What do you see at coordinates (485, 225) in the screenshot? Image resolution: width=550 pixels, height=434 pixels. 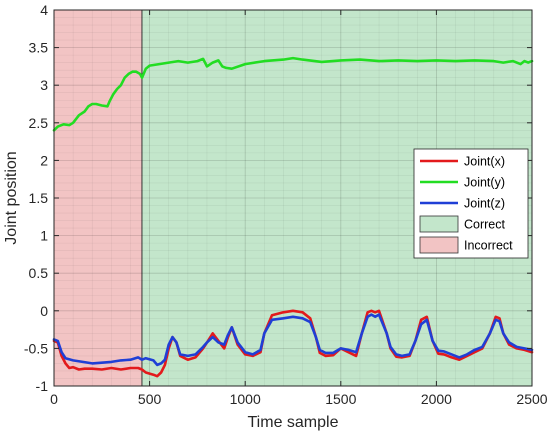 I see `legend-label: Correct` at bounding box center [485, 225].